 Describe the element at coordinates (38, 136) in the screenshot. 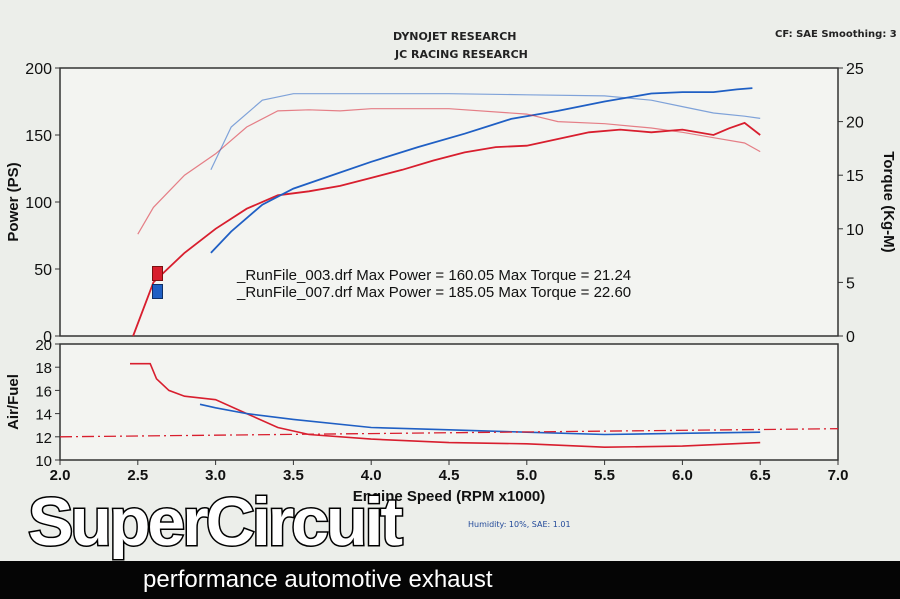

I see `power-tick-label: 150` at that location.